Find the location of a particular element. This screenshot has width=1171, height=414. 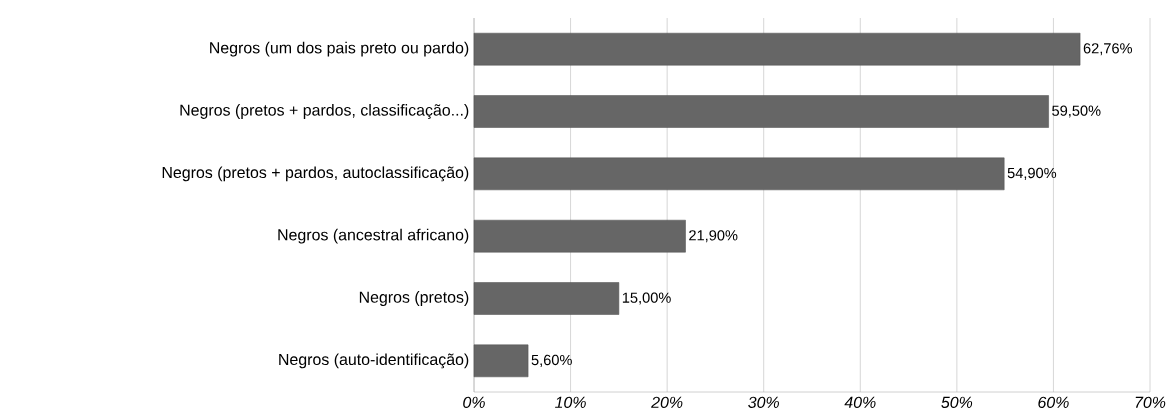

y-tick-label: Negros (ancestral africano) is located at coordinates (373, 236).